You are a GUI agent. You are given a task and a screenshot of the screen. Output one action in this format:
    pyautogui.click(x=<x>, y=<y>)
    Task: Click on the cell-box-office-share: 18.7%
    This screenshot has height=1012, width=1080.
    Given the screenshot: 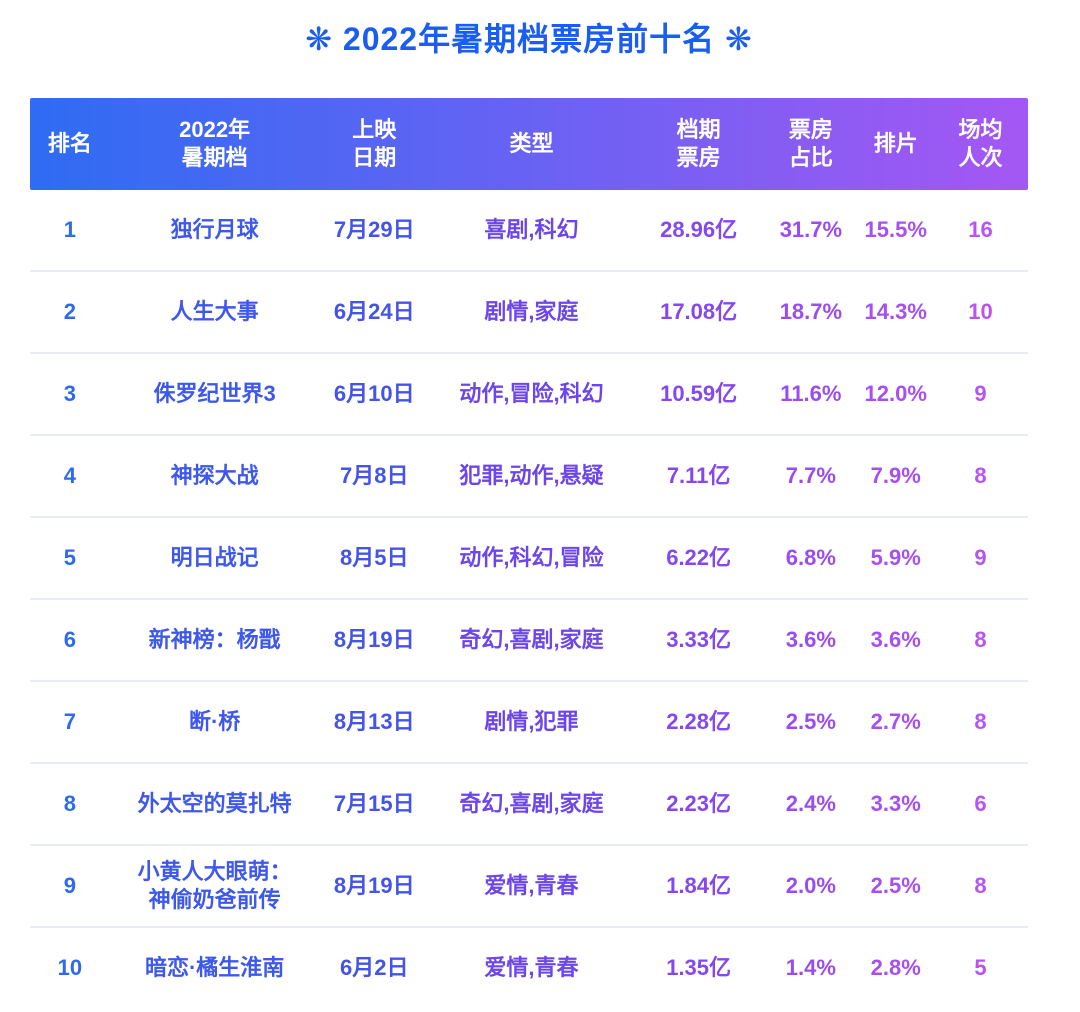 What is the action you would take?
    pyautogui.click(x=811, y=311)
    